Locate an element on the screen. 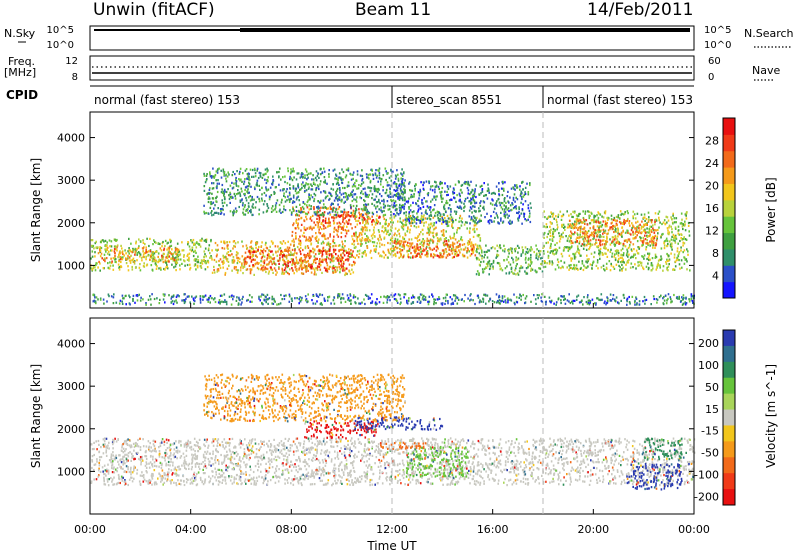 Image resolution: width=800 pixels, height=554 pixels. station-title: Unwin (fitACF) is located at coordinates (154, 10).